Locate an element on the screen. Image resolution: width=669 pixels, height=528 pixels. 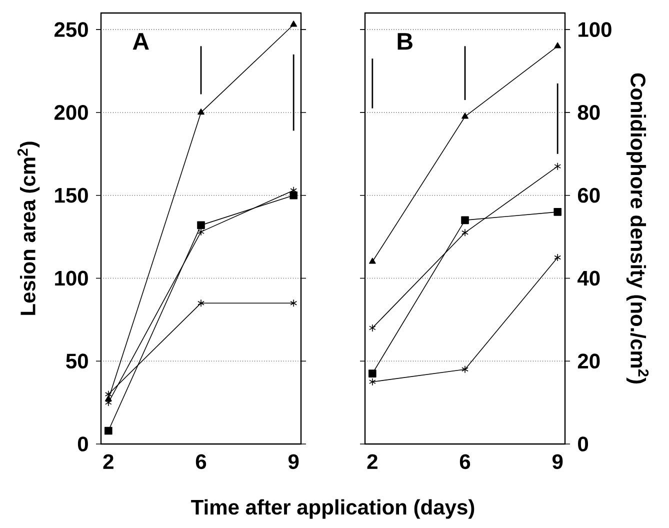
y-tick-label: 200 is located at coordinates (71, 112).